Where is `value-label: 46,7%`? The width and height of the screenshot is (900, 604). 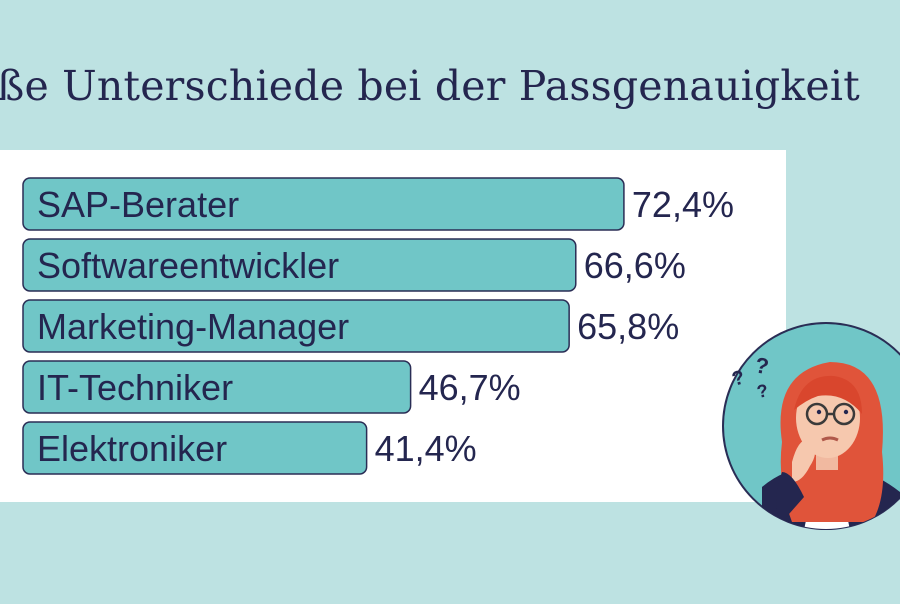
value-label: 46,7% is located at coordinates (470, 387).